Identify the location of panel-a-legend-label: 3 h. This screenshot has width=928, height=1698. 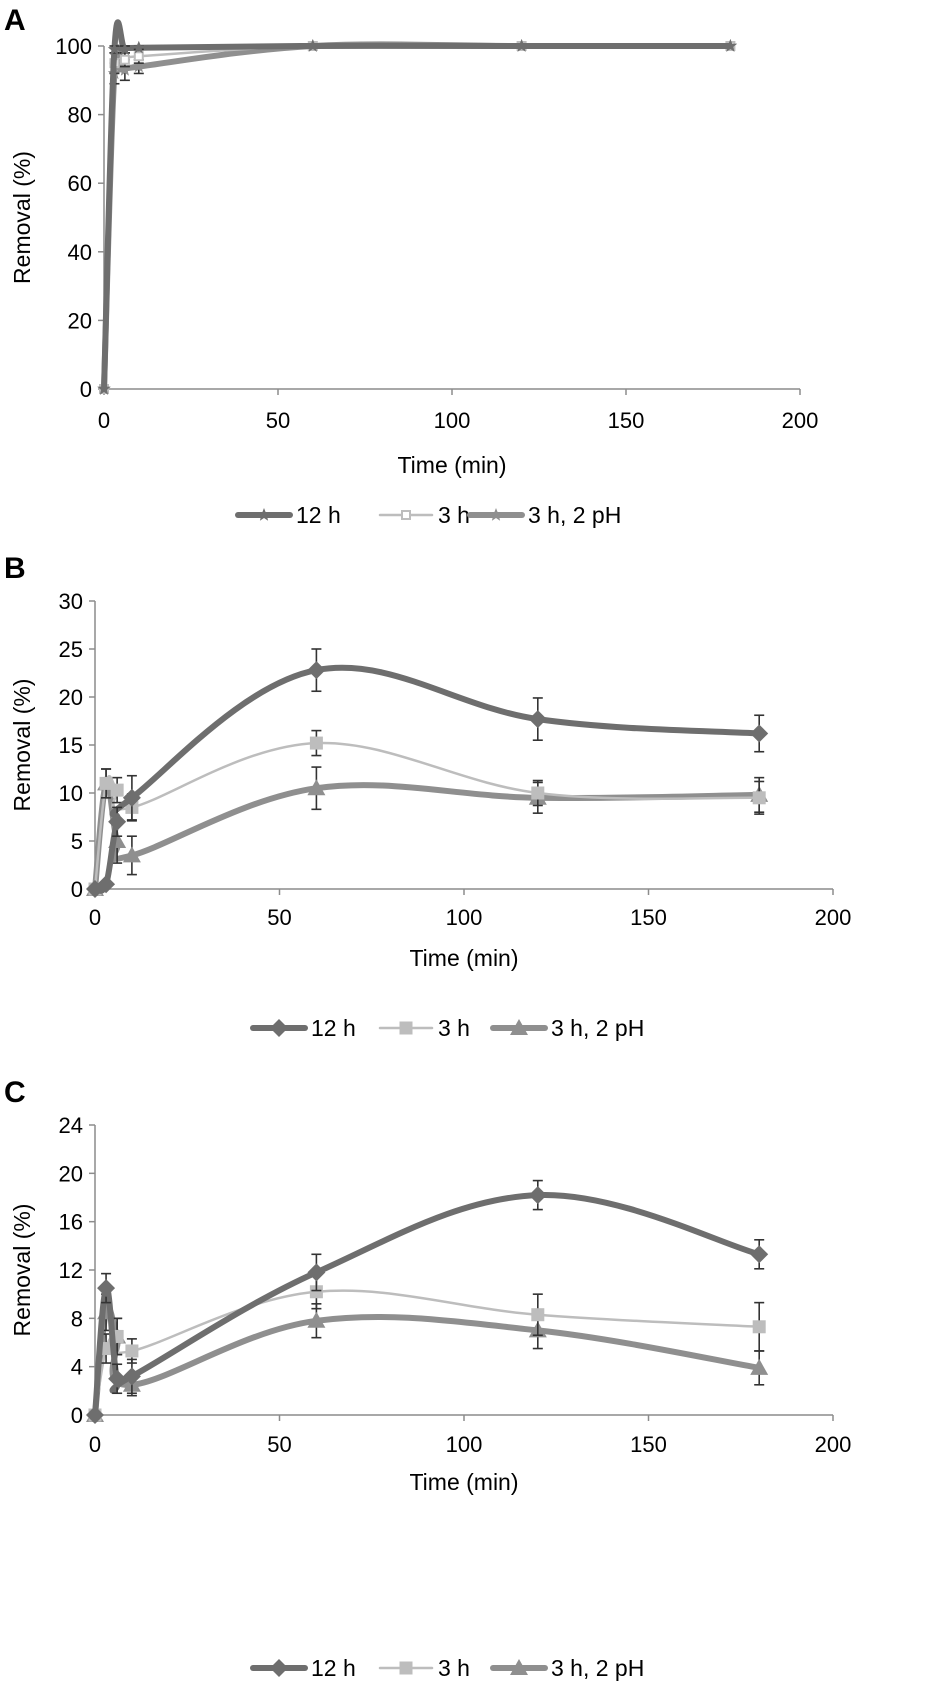
(454, 515).